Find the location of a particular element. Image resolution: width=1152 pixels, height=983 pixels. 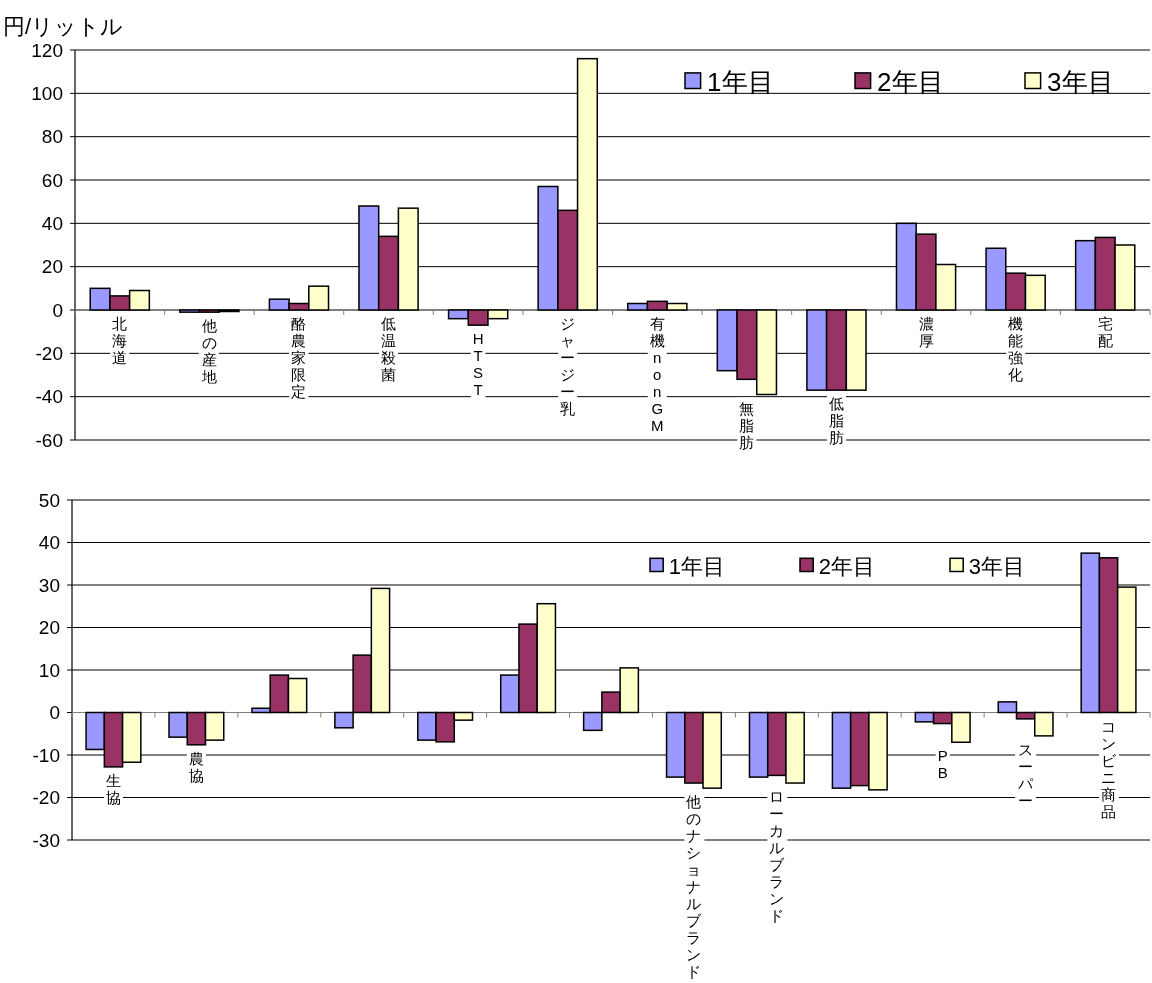

y-tick-label: 80 is located at coordinates (52, 137).